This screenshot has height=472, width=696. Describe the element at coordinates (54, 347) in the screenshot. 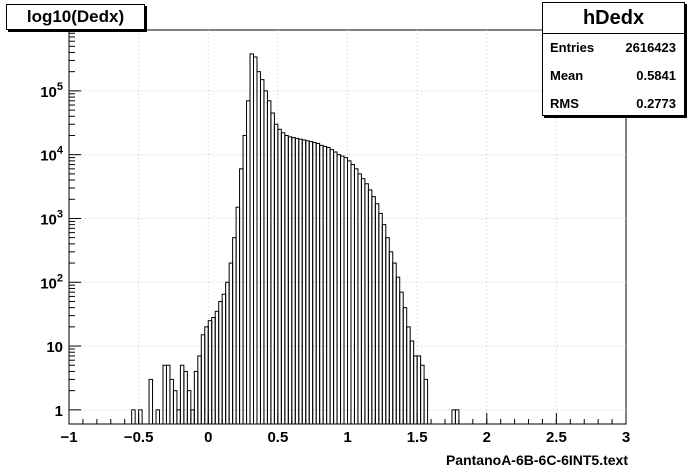

I see `y-tick-label: 10` at that location.